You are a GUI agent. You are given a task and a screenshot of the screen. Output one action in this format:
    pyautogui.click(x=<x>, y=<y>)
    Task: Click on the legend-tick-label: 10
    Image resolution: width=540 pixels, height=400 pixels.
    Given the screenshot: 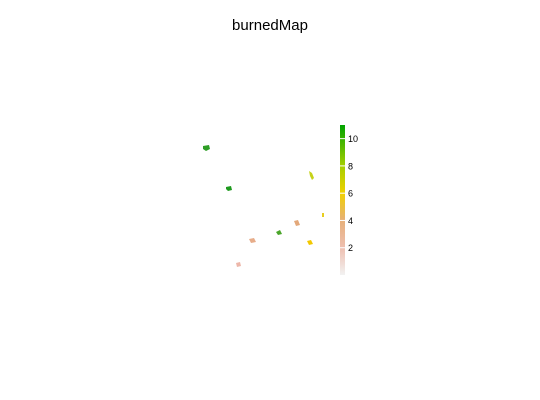 What is the action you would take?
    pyautogui.click(x=353, y=139)
    